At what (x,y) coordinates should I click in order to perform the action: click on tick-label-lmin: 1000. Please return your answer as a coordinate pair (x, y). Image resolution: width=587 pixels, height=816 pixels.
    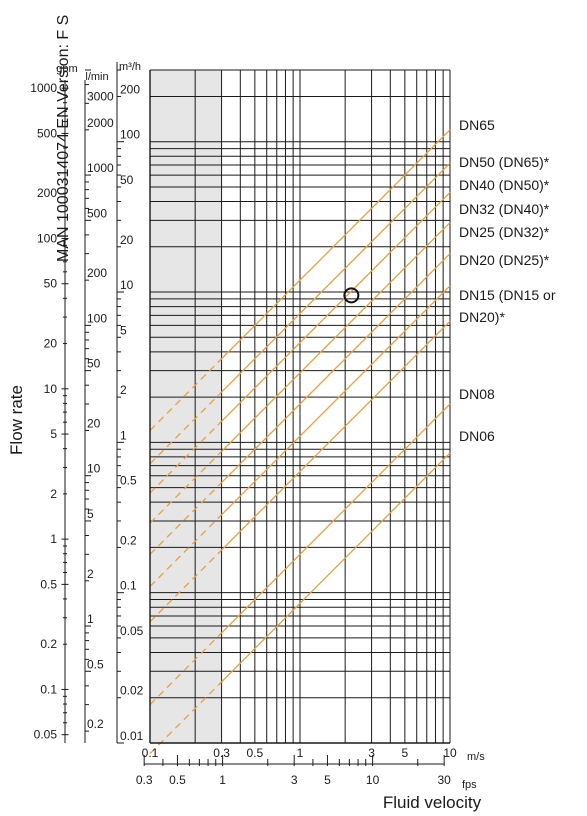
    Looking at the image, I should click on (100, 168).